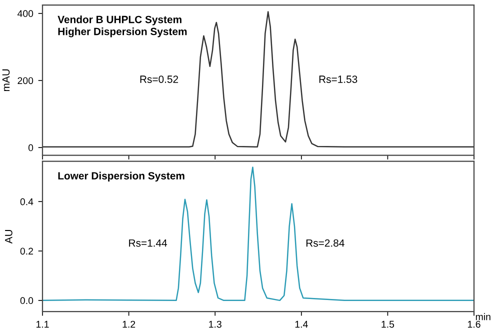 Image resolution: width=500 pixels, height=335 pixels. Describe the element at coordinates (26, 80) in the screenshot. I see `y-tick-label: 200` at that location.